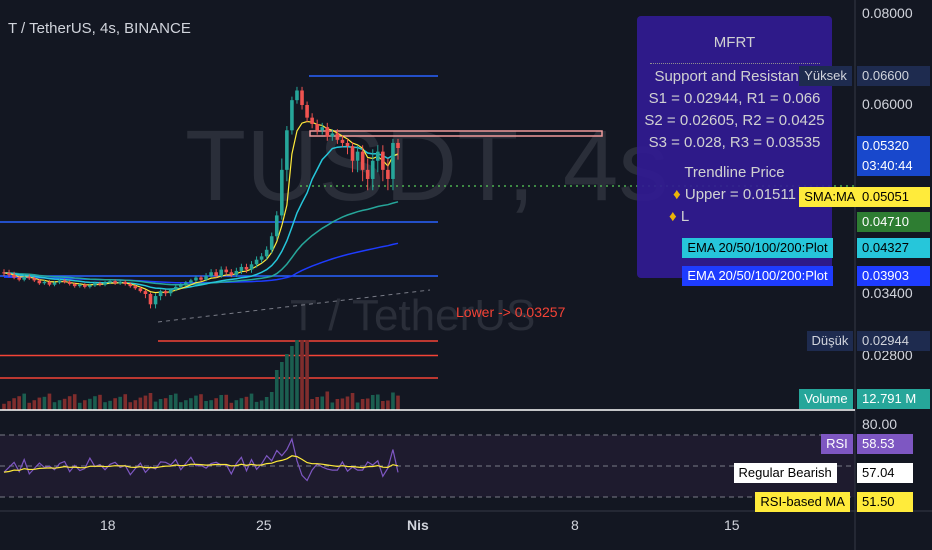 The width and height of the screenshot is (932, 550). Describe the element at coordinates (734, 120) in the screenshot. I see `sr-line-2: S2 = 0.02605, R2 = 0.0425` at that location.